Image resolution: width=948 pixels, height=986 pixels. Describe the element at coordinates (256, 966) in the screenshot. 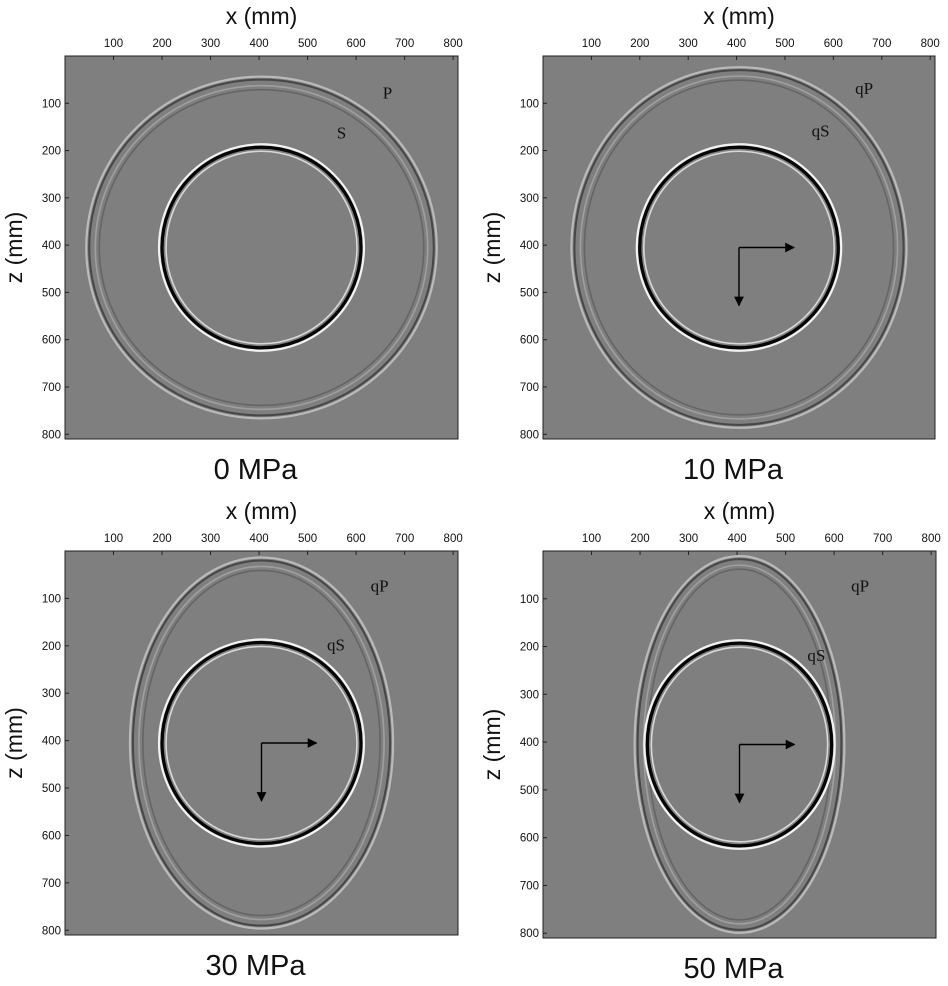

I see `panel-title: 30 MPa` at that location.